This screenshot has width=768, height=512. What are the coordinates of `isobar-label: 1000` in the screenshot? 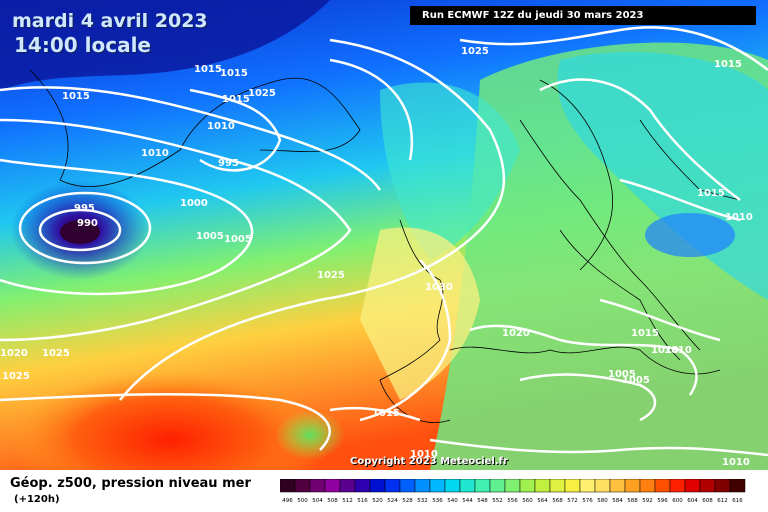 It's located at (194, 203).